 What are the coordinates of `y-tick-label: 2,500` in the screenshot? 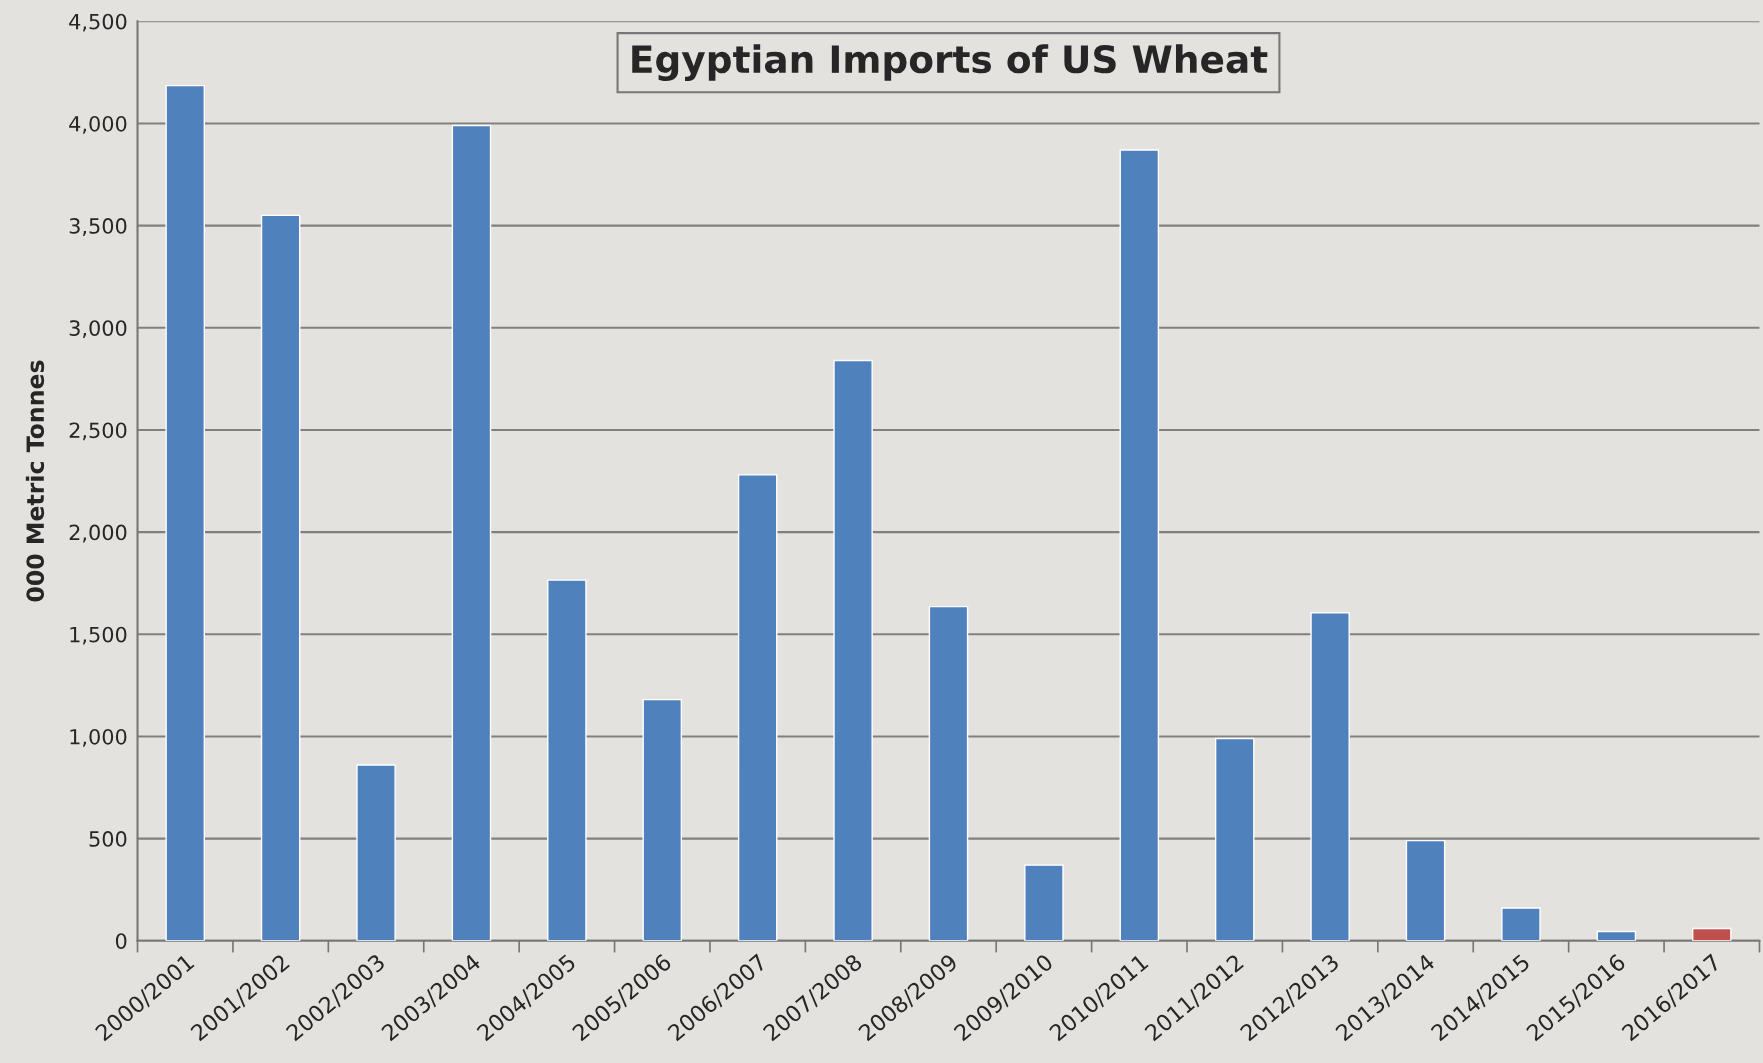 It's located at (98, 431).